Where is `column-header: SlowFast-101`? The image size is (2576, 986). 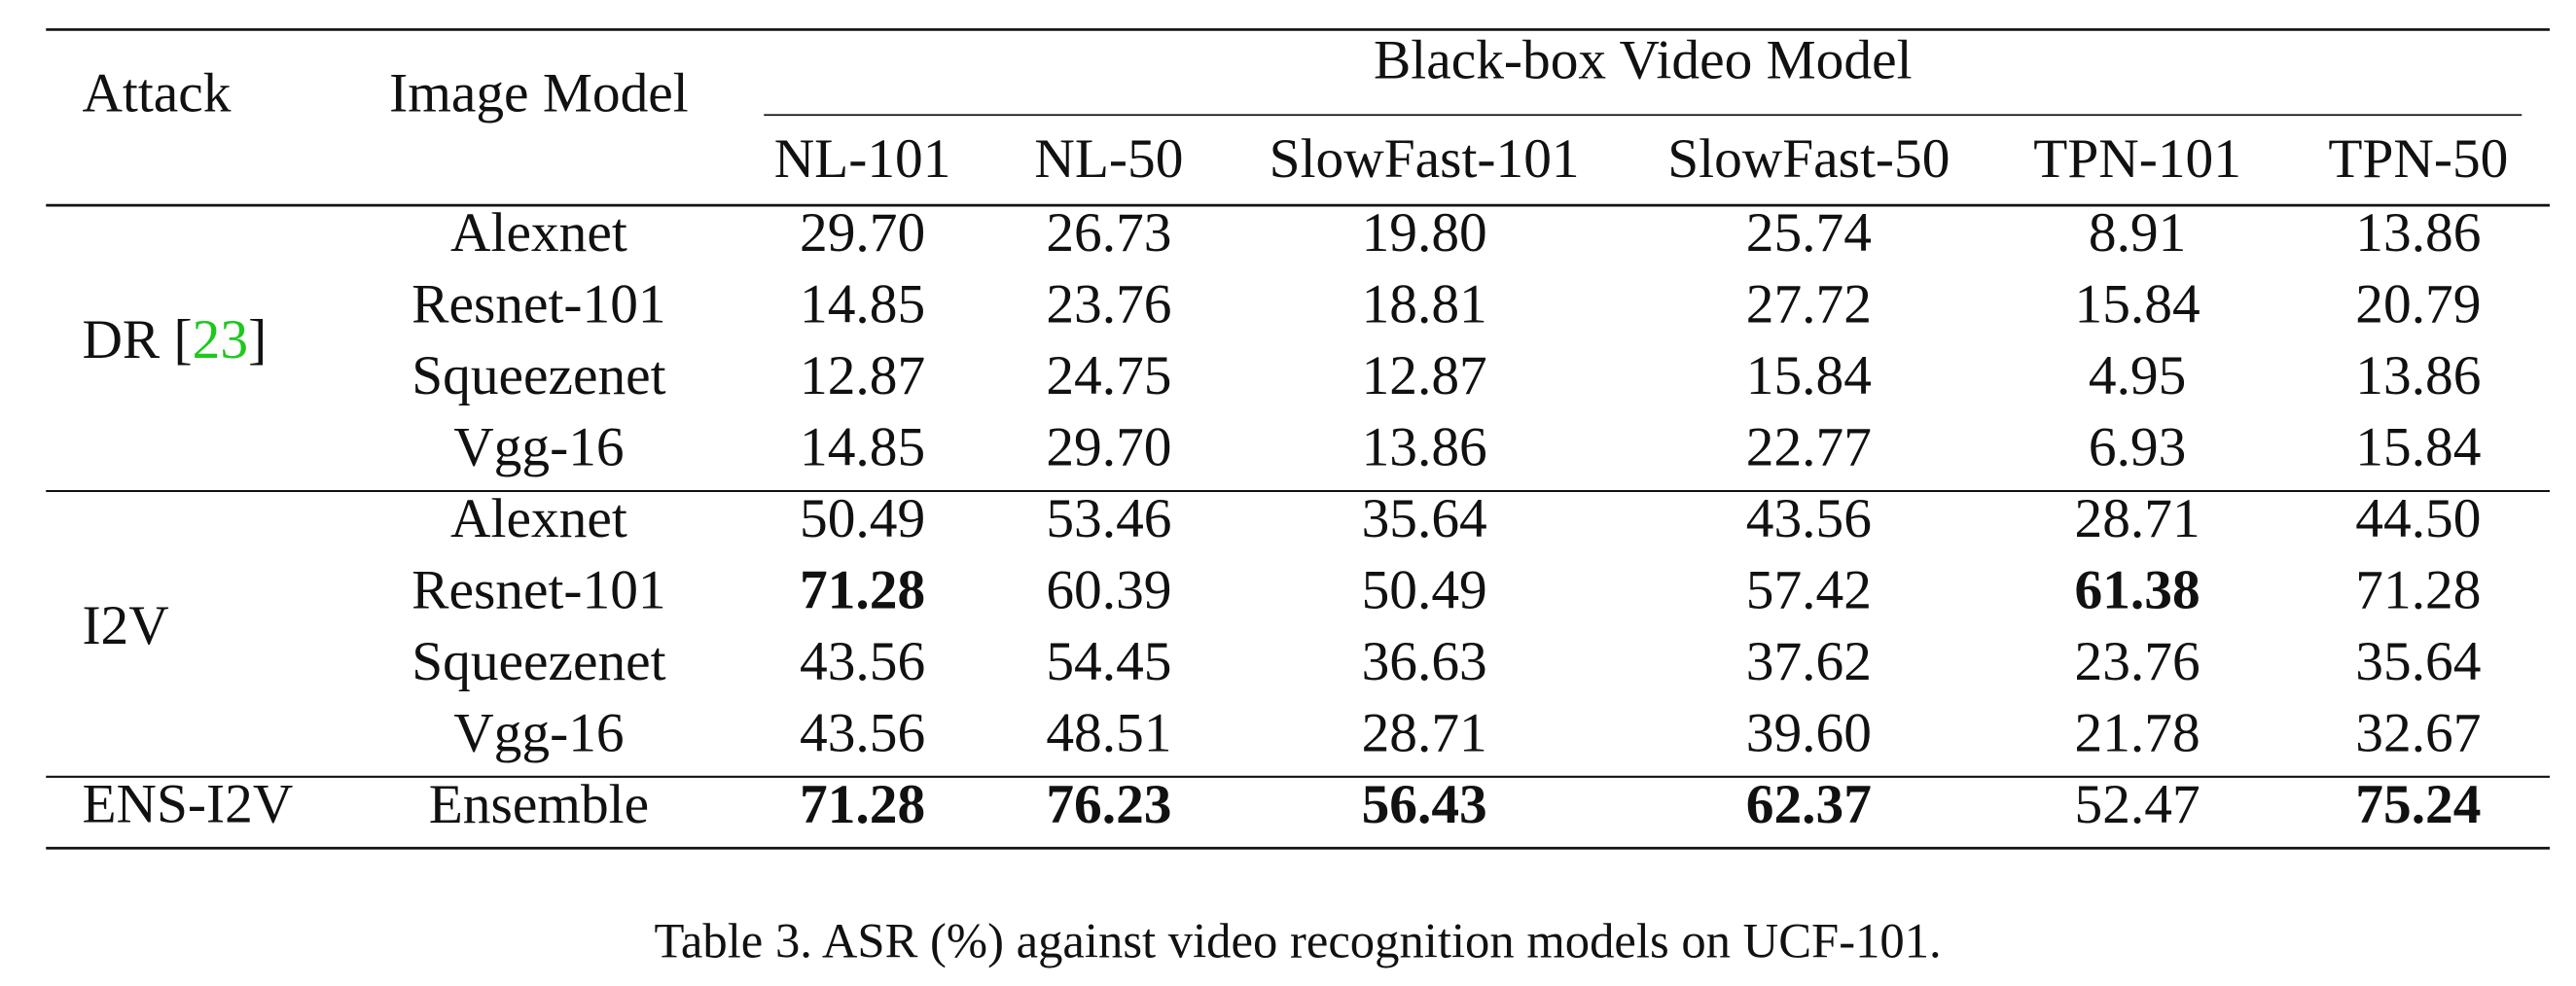 column-header: SlowFast-101 is located at coordinates (1425, 159).